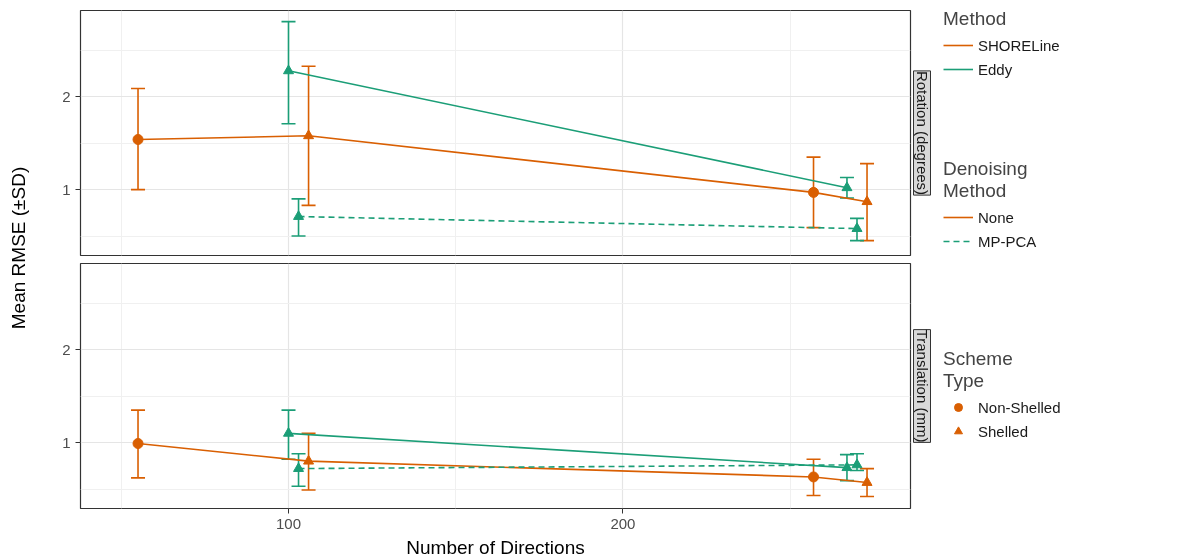  I want to click on legend-label: SHORELine, so click(1019, 45).